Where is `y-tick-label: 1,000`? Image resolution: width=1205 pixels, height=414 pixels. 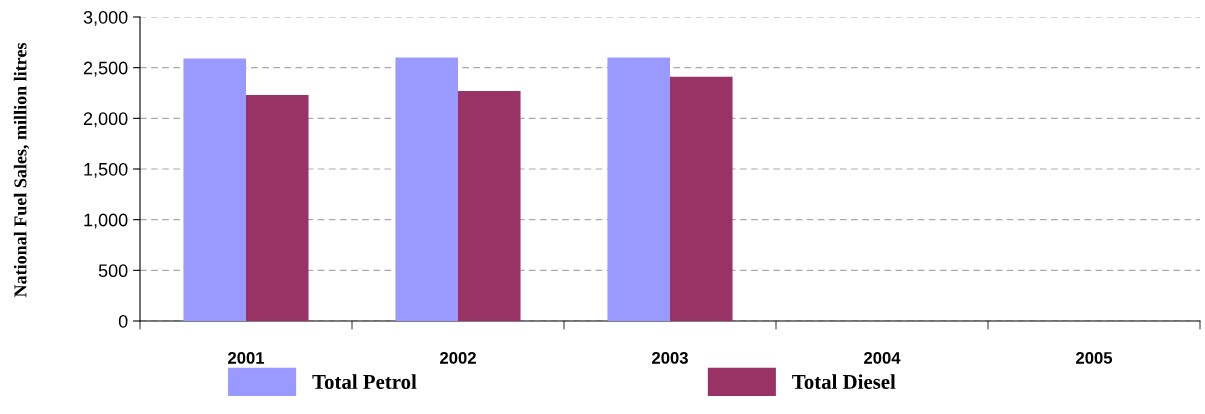 y-tick-label: 1,000 is located at coordinates (106, 221).